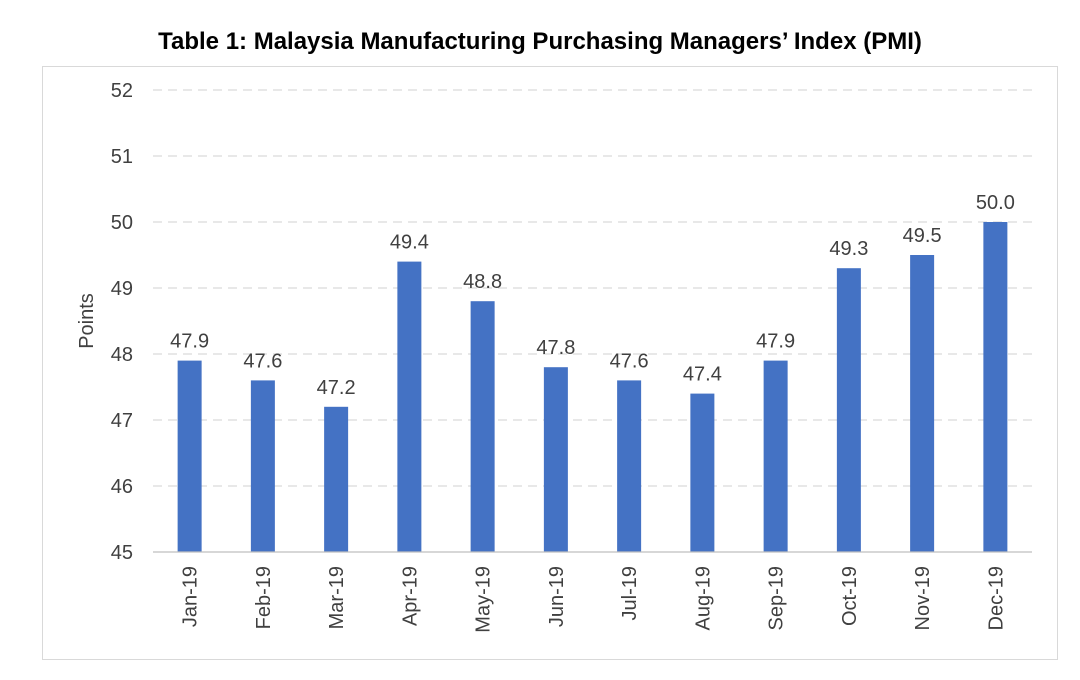 The height and width of the screenshot is (680, 1080). Describe the element at coordinates (337, 597) in the screenshot. I see `x-tick-label: Mar-19` at that location.